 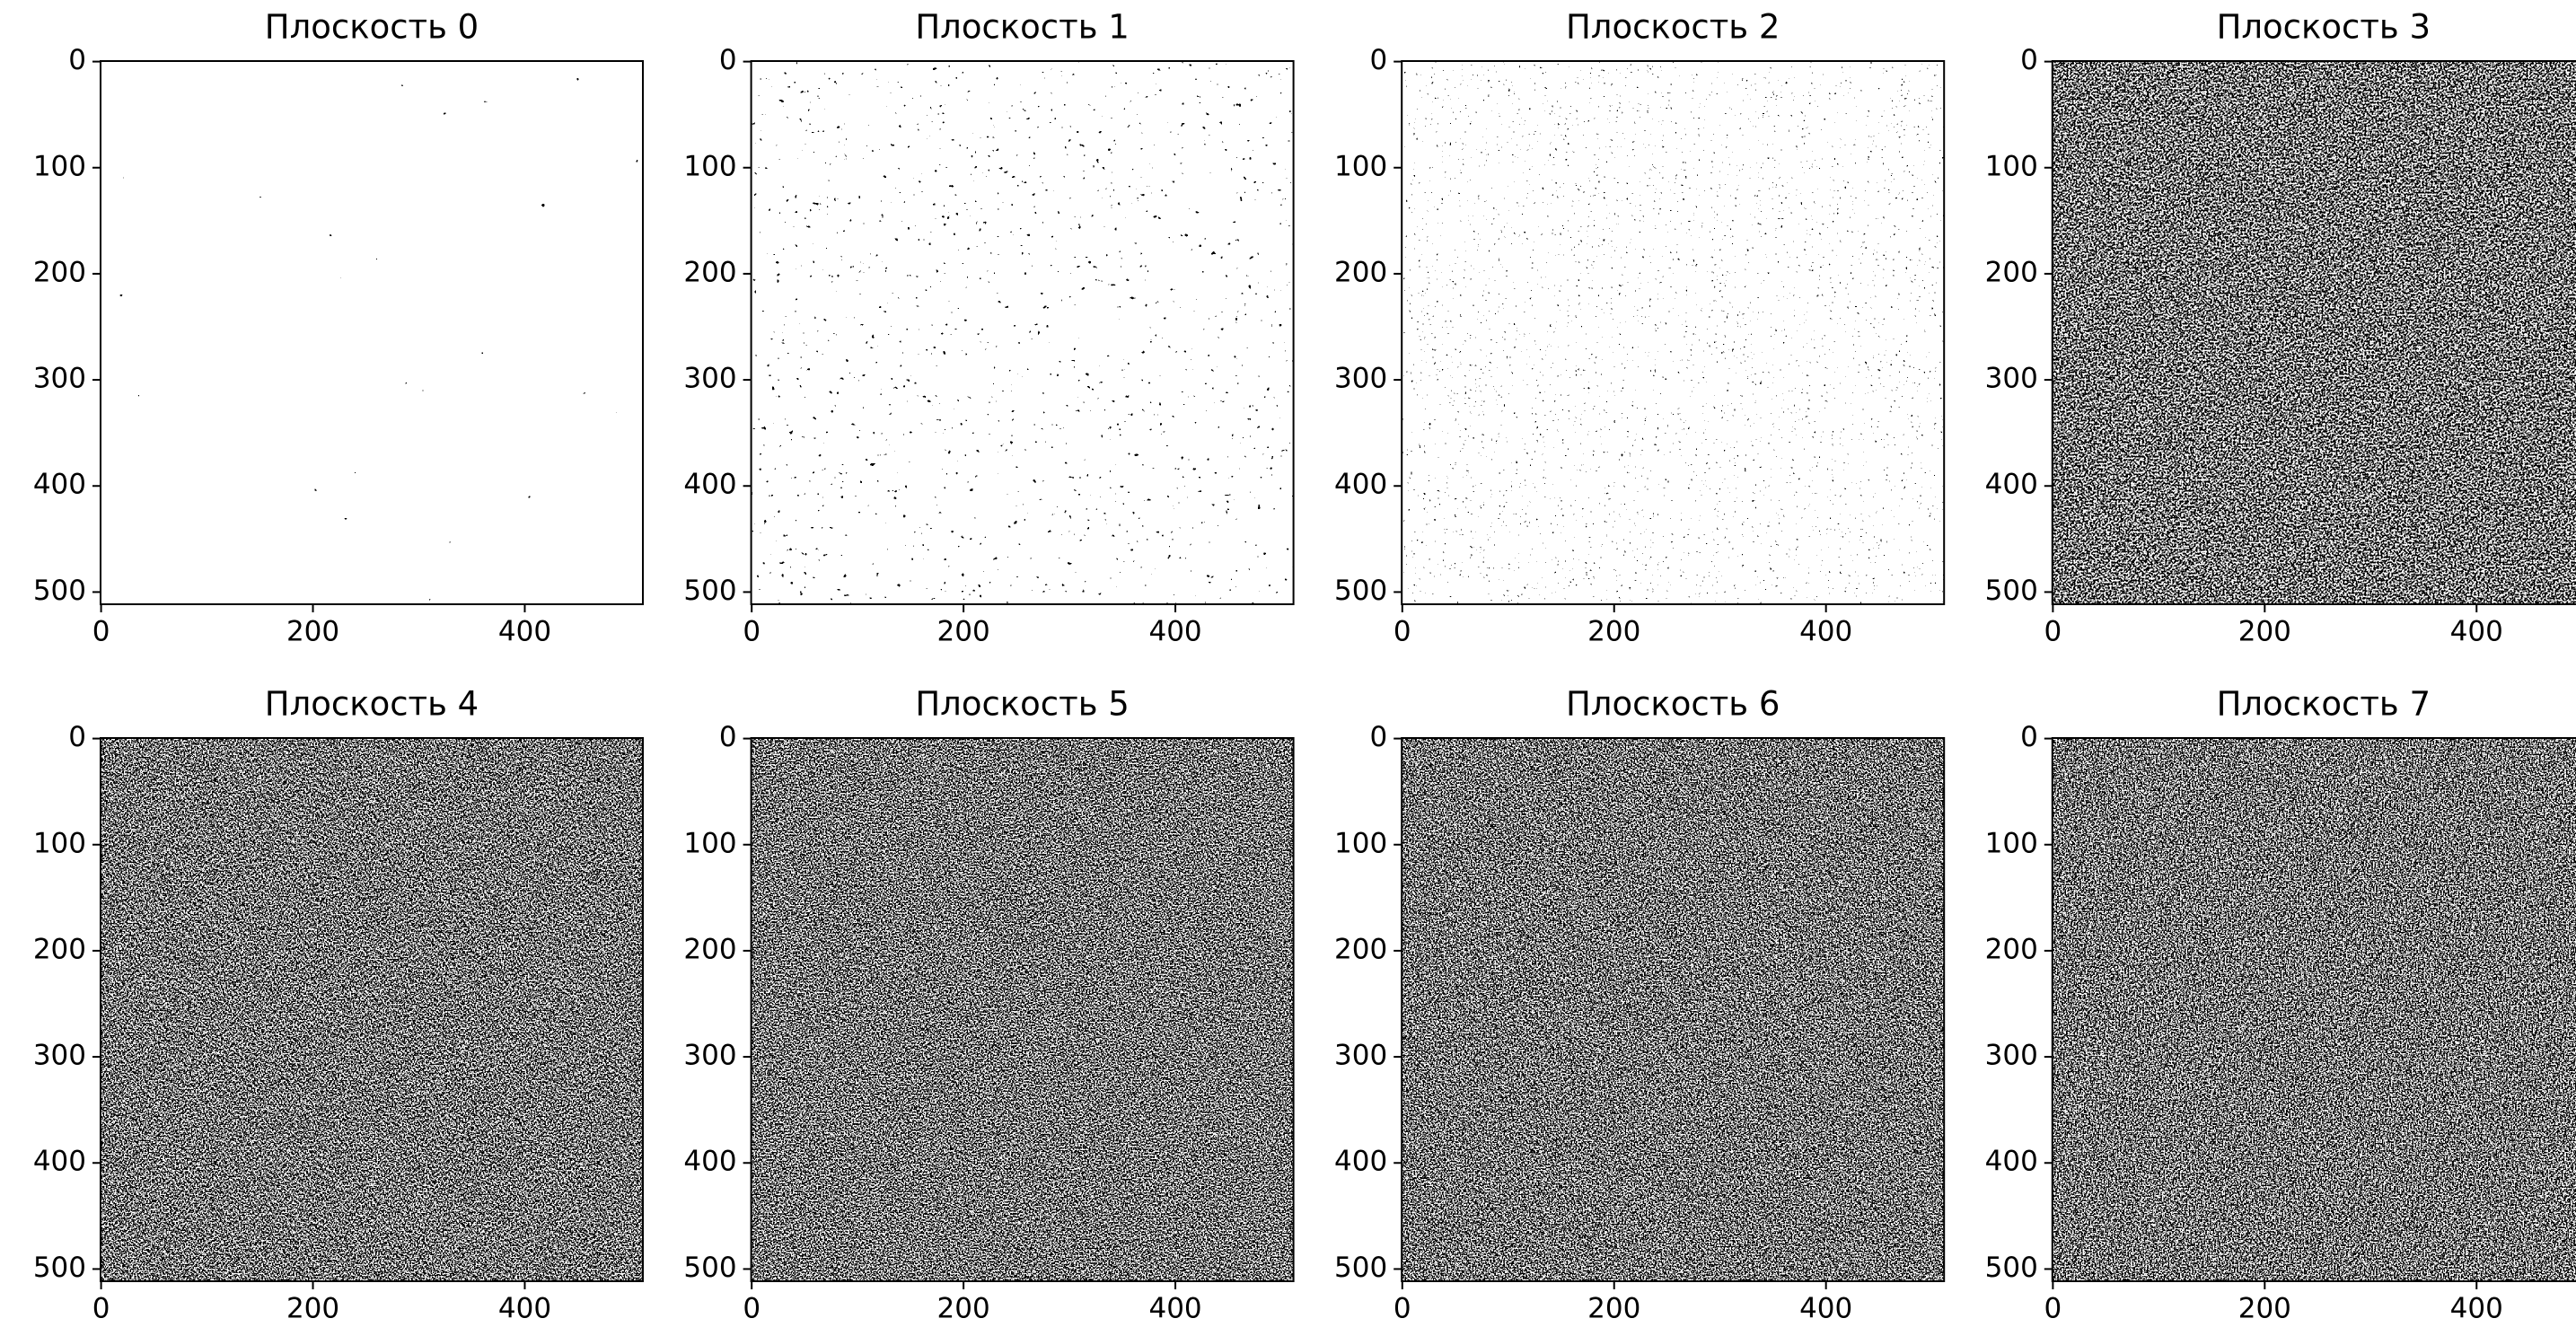 What do you see at coordinates (1673, 704) in the screenshot?
I see `subplot-title: Плоскость 6` at bounding box center [1673, 704].